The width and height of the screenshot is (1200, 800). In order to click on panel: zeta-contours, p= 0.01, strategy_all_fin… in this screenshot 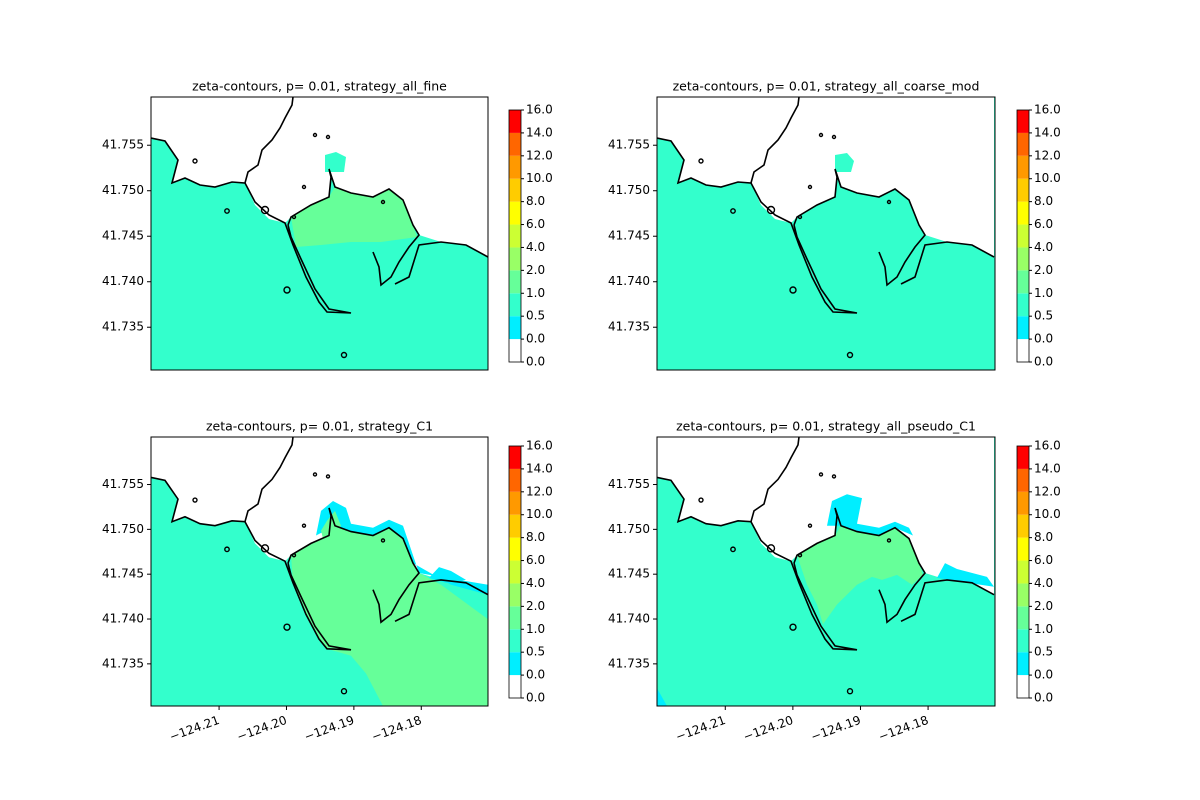, I will do `click(327, 225)`.